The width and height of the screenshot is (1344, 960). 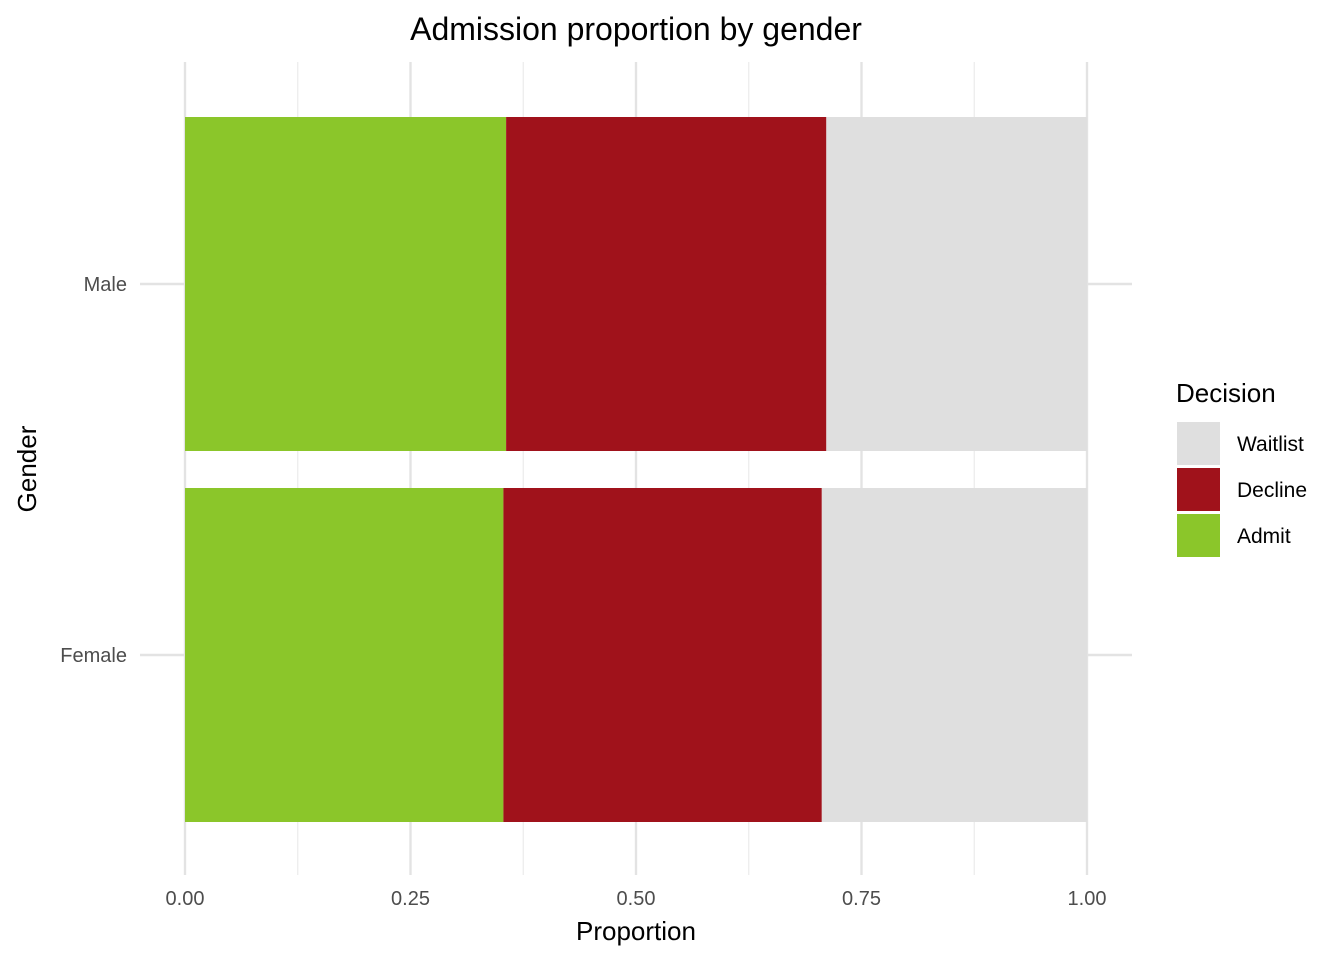 I want to click on legend-label-waitlist: Waitlist, so click(x=1270, y=444).